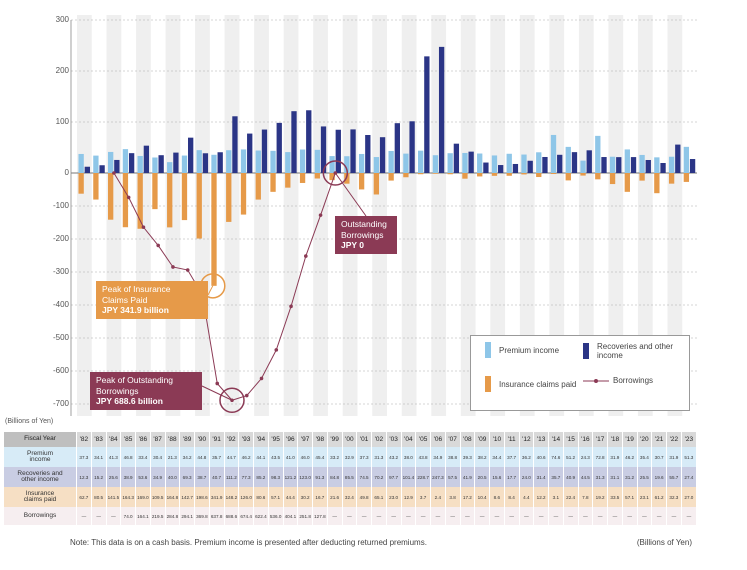  What do you see at coordinates (291, 497) in the screenshot?
I see `table-cell: 44.4` at bounding box center [291, 497].